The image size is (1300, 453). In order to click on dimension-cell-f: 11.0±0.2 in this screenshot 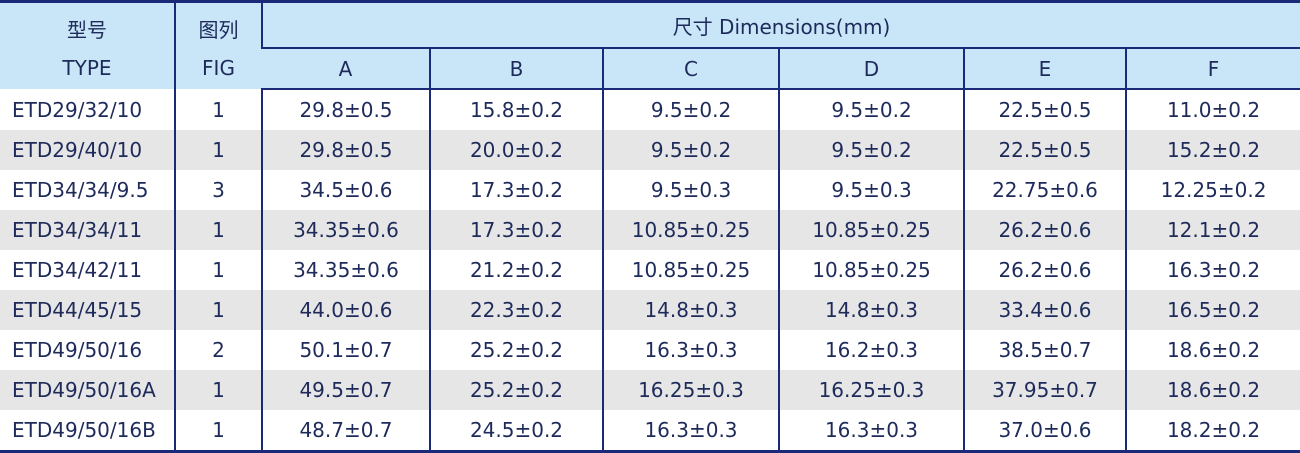, I will do `click(1212, 109)`.